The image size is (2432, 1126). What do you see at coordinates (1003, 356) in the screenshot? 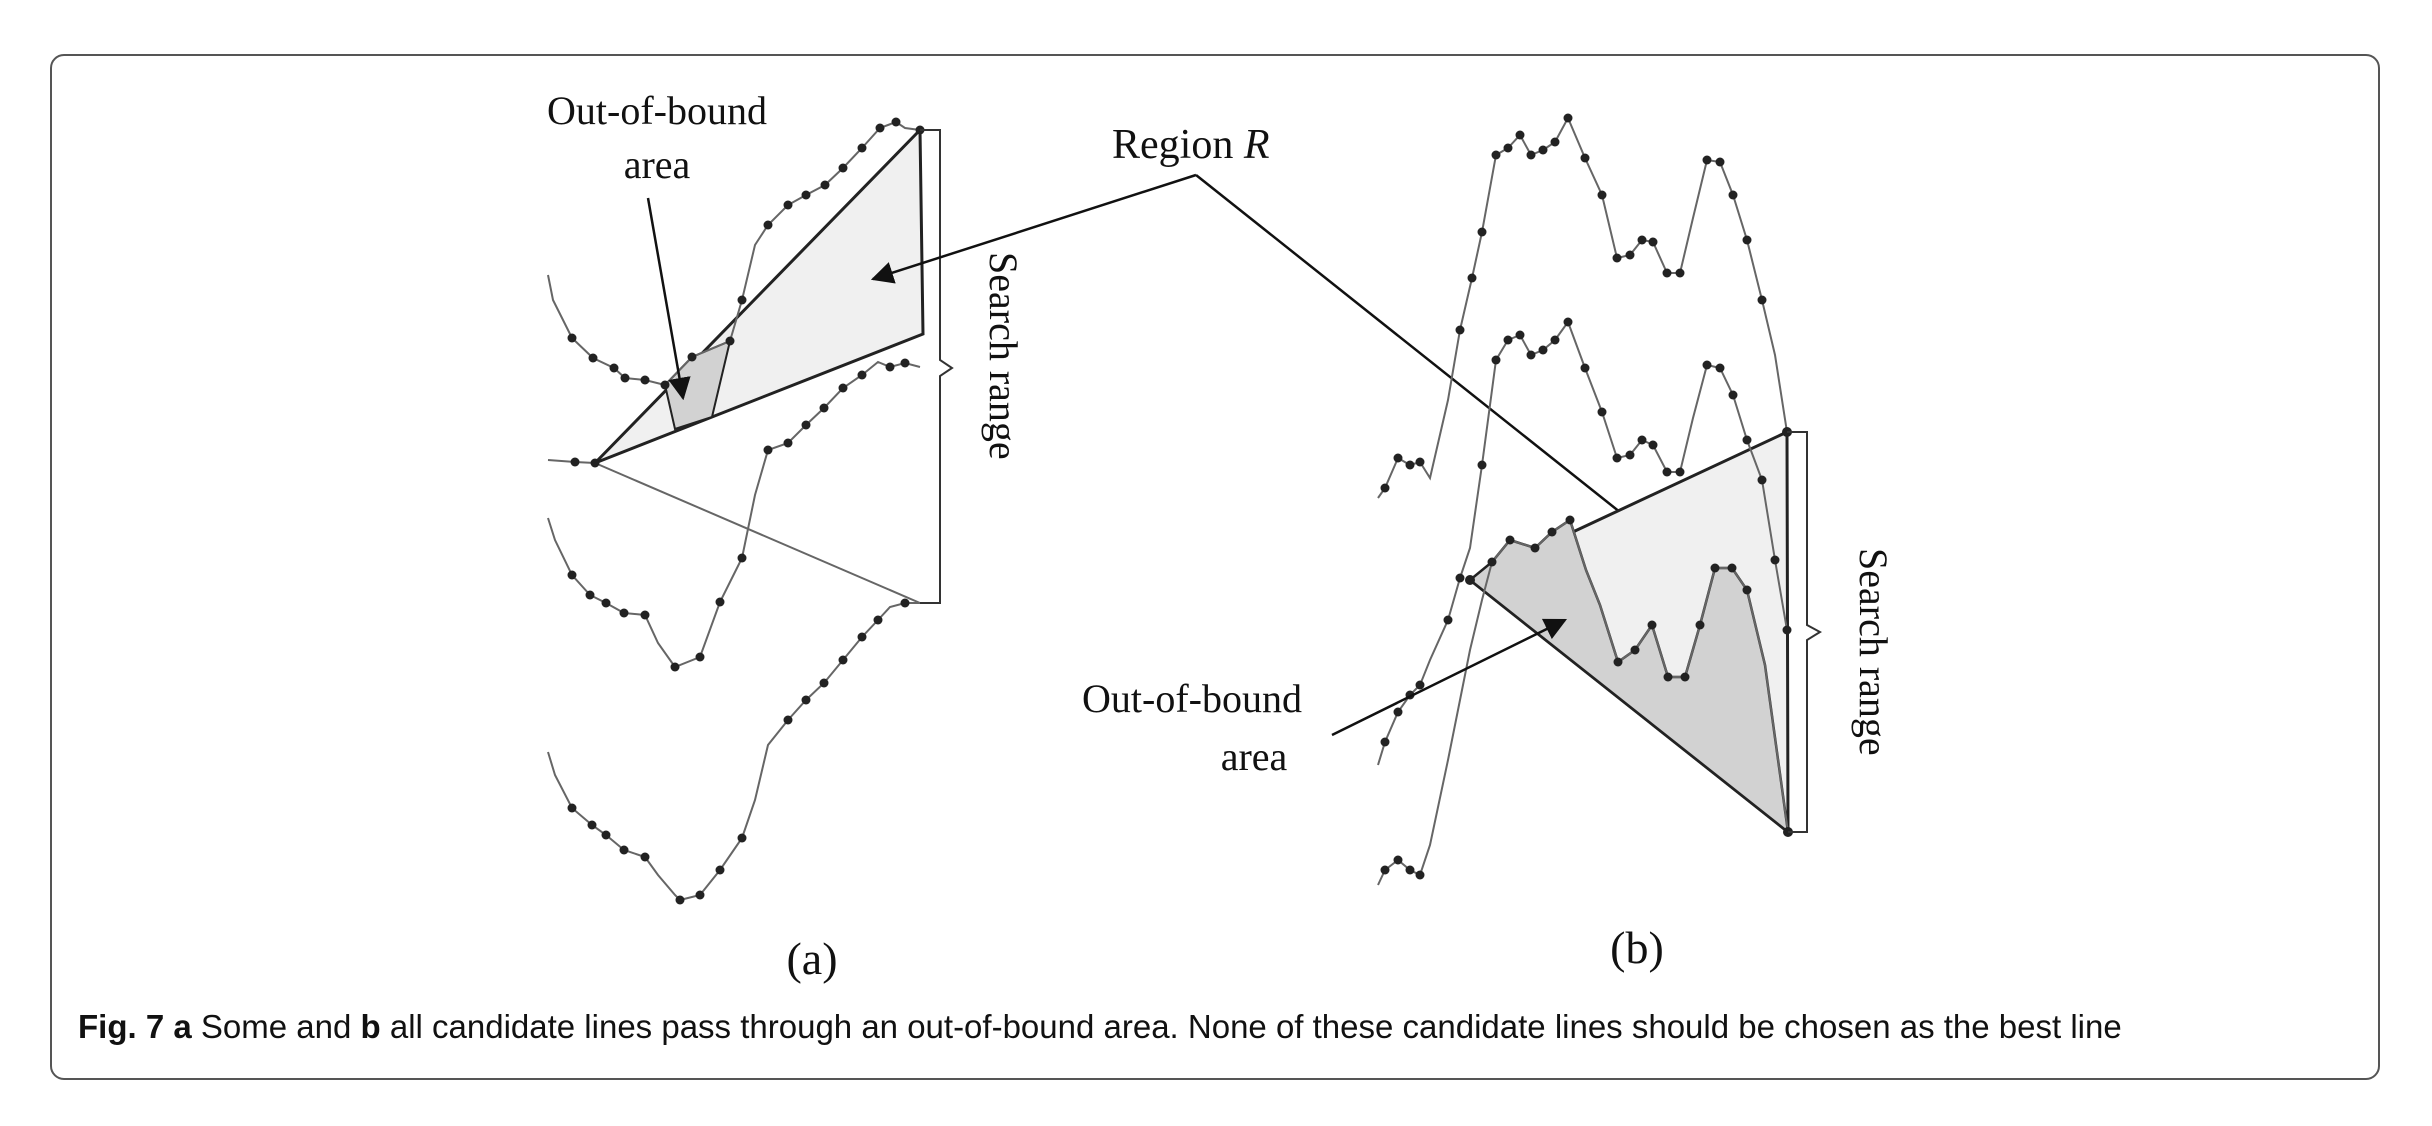
I see `panel-a-search-range-label: Search range` at bounding box center [1003, 356].